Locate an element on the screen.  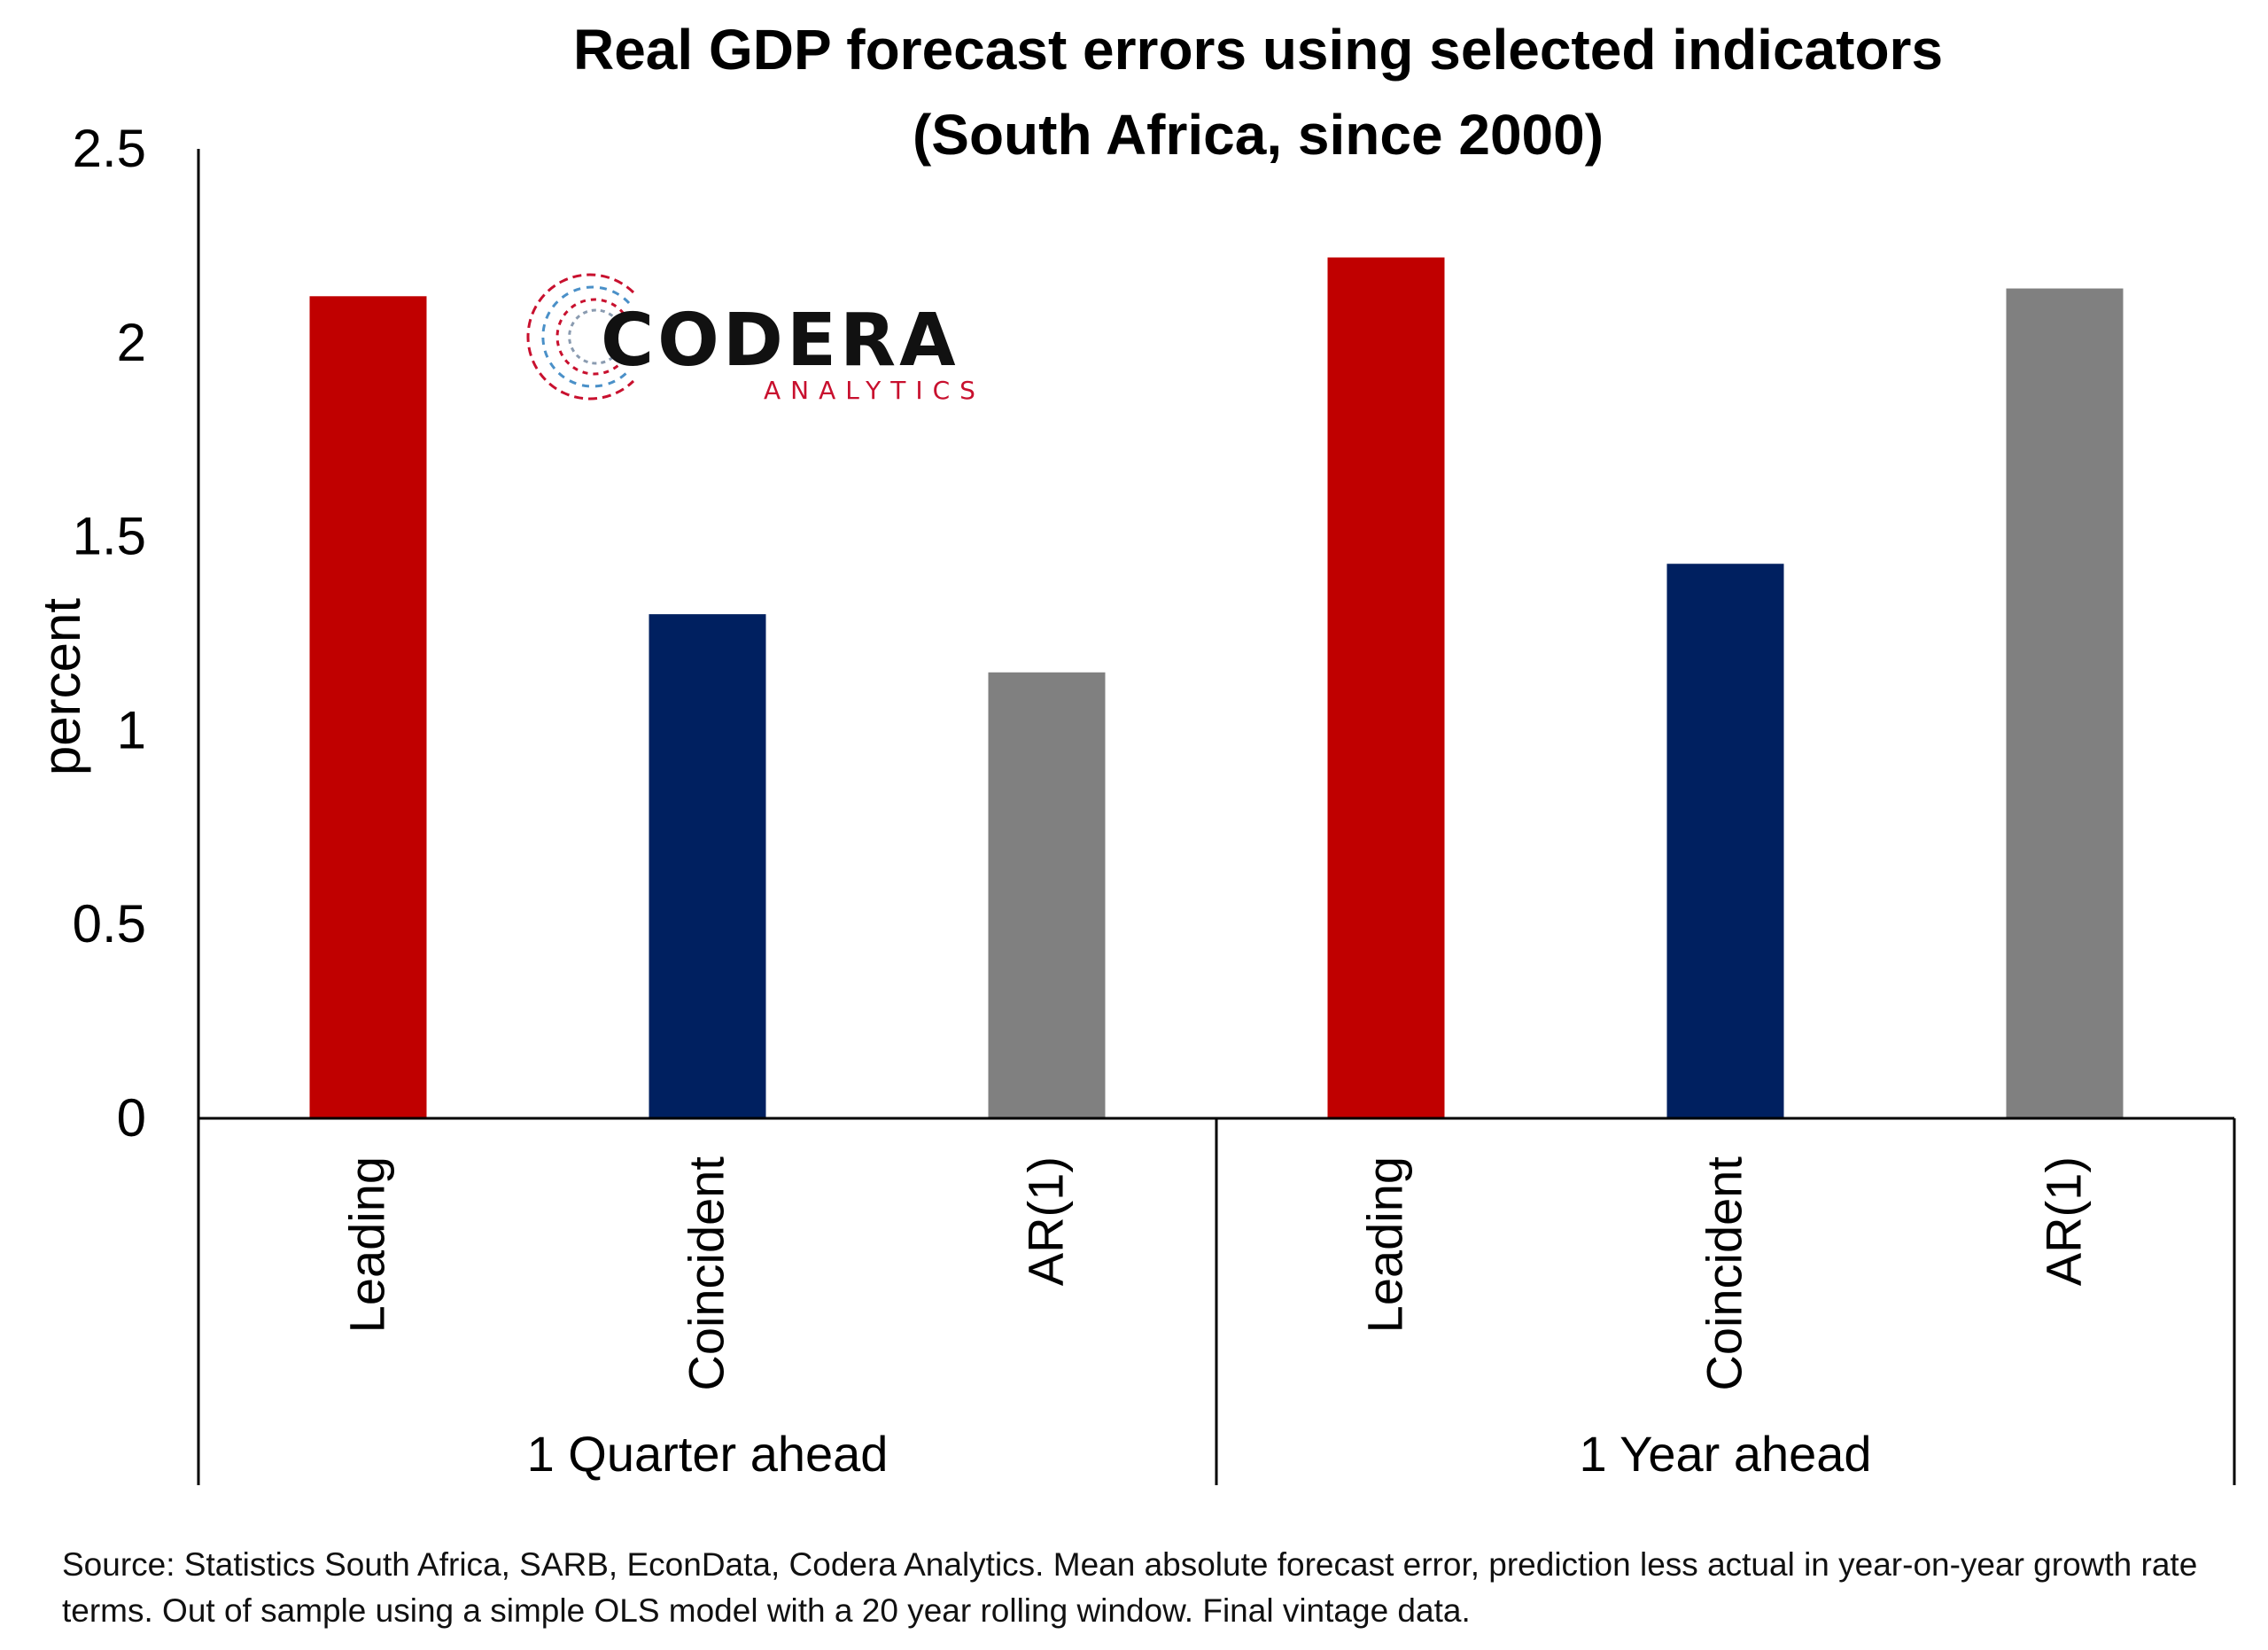
y-tick-label: 1 is located at coordinates (131, 729).